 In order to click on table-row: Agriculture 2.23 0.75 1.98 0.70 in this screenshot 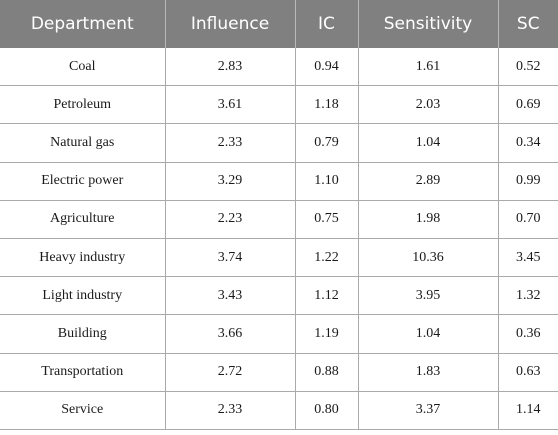, I will do `click(279, 219)`.